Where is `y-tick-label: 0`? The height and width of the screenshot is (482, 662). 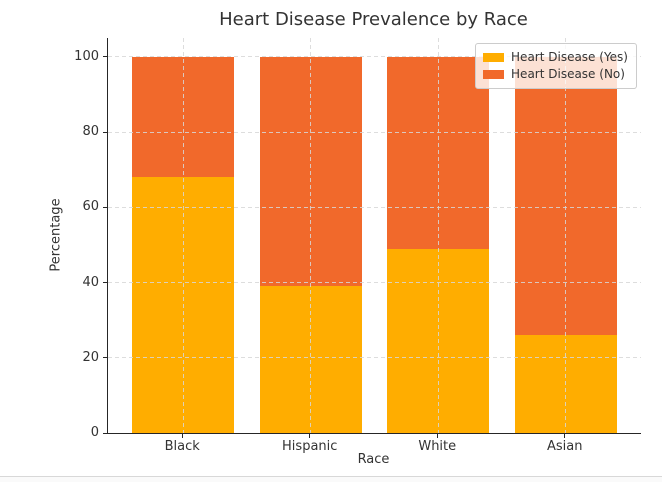 y-tick-label: 0 is located at coordinates (94, 432).